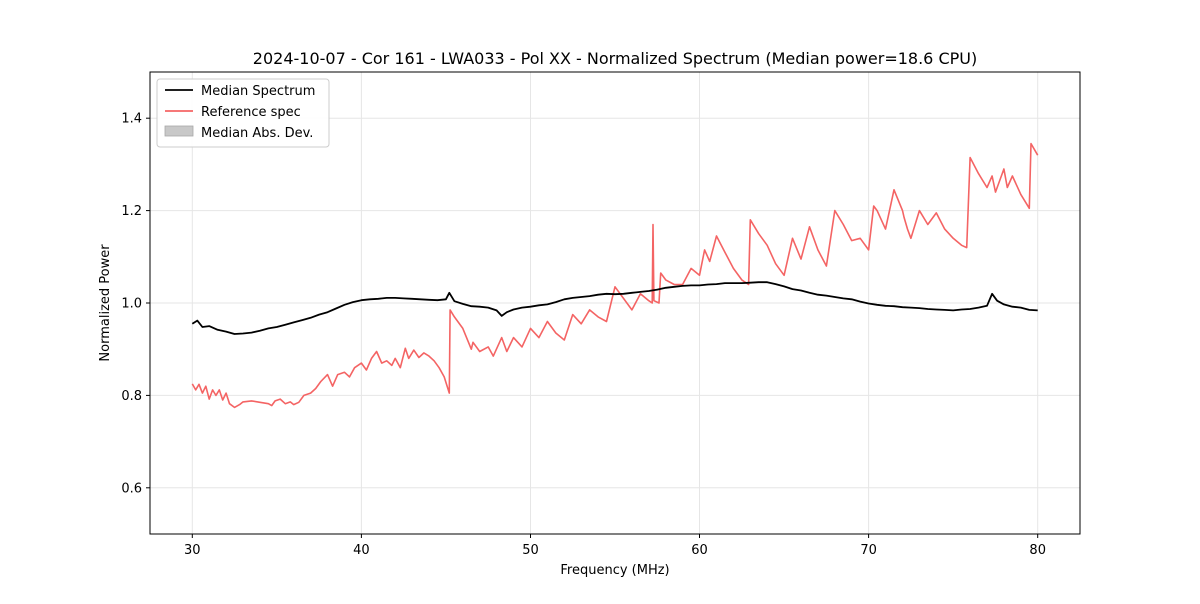 This screenshot has width=1200, height=604. What do you see at coordinates (131, 396) in the screenshot?
I see `y-tick-label: 0.8` at bounding box center [131, 396].